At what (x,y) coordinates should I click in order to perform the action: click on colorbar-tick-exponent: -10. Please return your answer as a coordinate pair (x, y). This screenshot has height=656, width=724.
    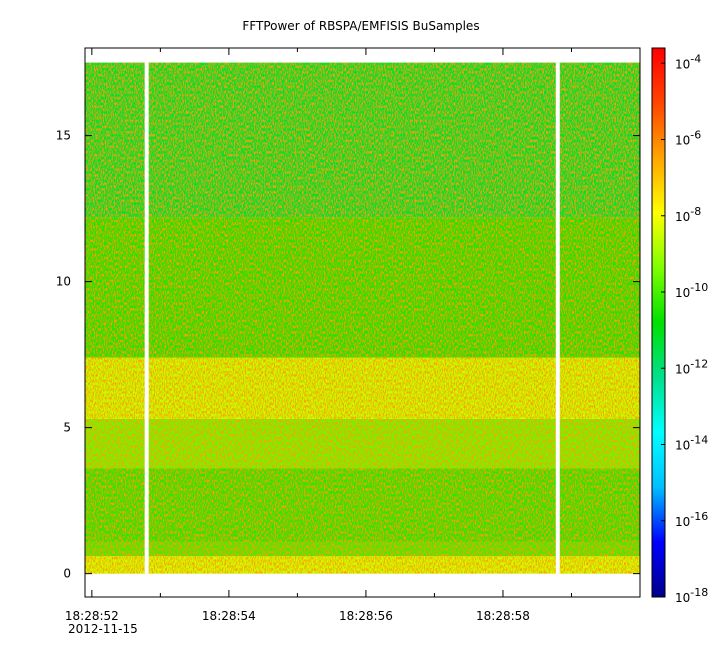
    Looking at the image, I should click on (699, 287).